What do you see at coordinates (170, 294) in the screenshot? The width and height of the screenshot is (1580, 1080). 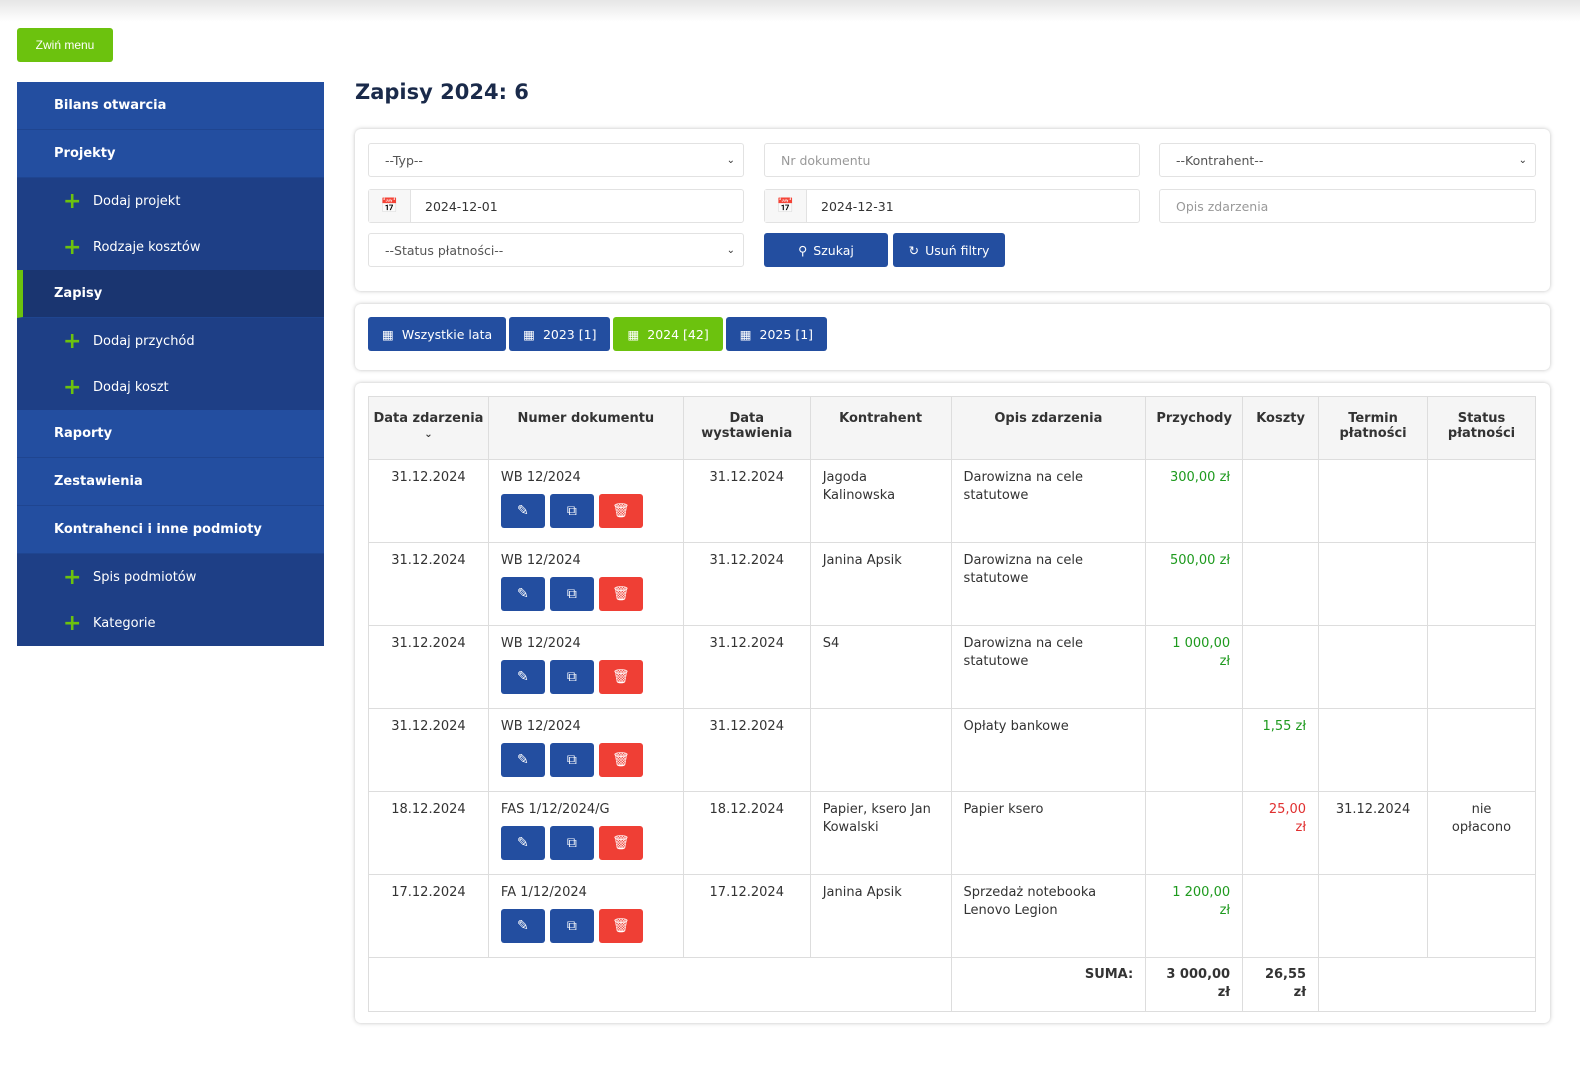 I see `sidebar-item: Zapisy` at bounding box center [170, 294].